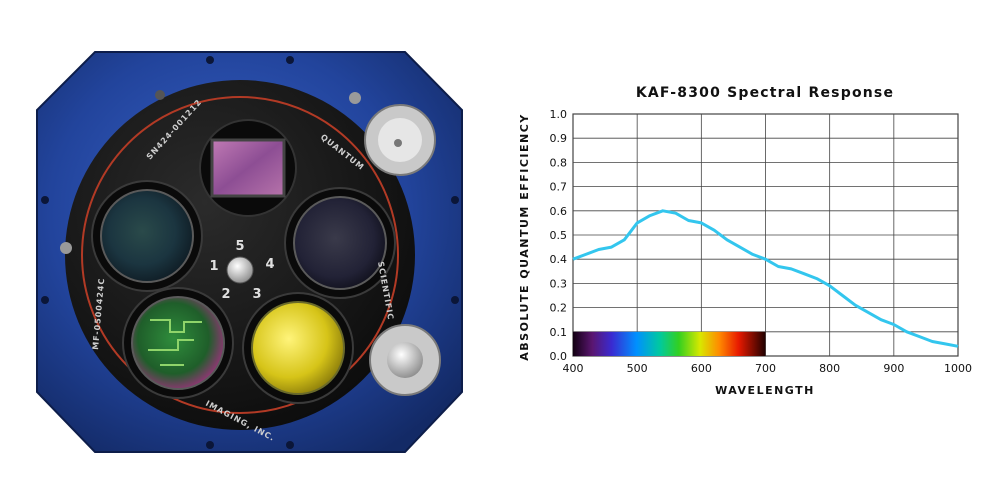 Image resolution: width=1000 pixels, height=500 pixels. Describe the element at coordinates (256, 294) in the screenshot. I see `slot-number-3: 3` at that location.